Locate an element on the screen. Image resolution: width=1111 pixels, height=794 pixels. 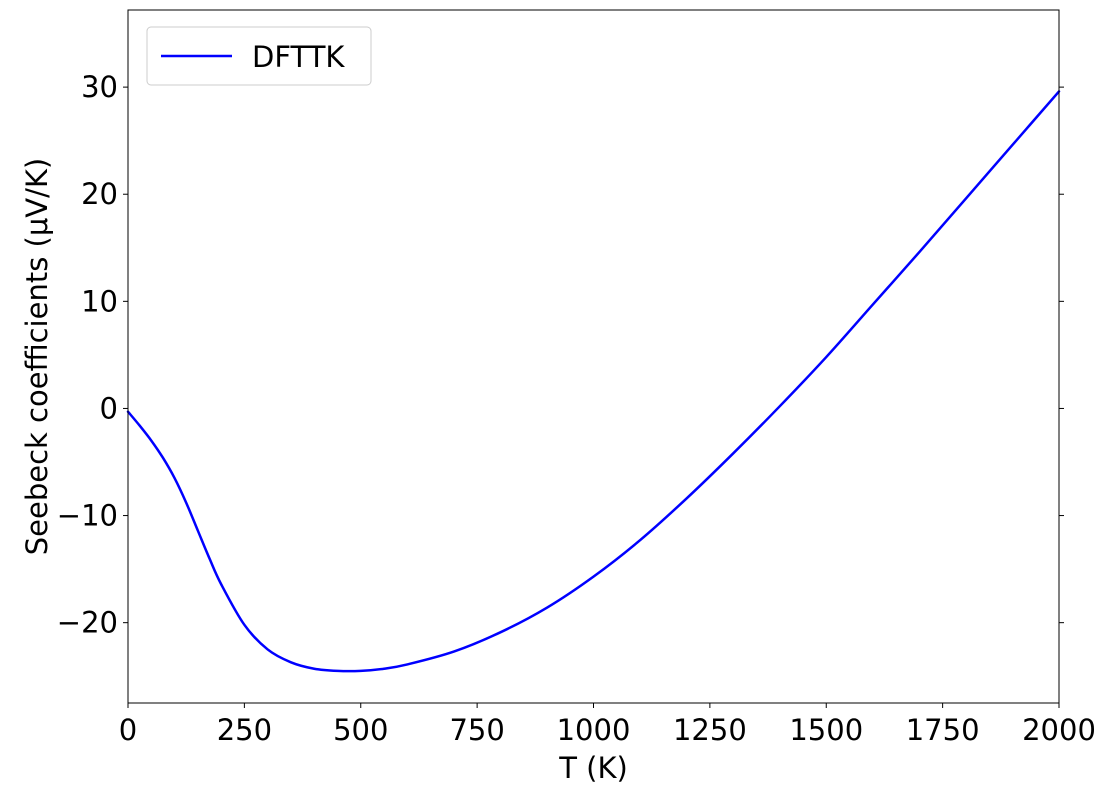
x-tick-label: 1500 is located at coordinates (826, 730).